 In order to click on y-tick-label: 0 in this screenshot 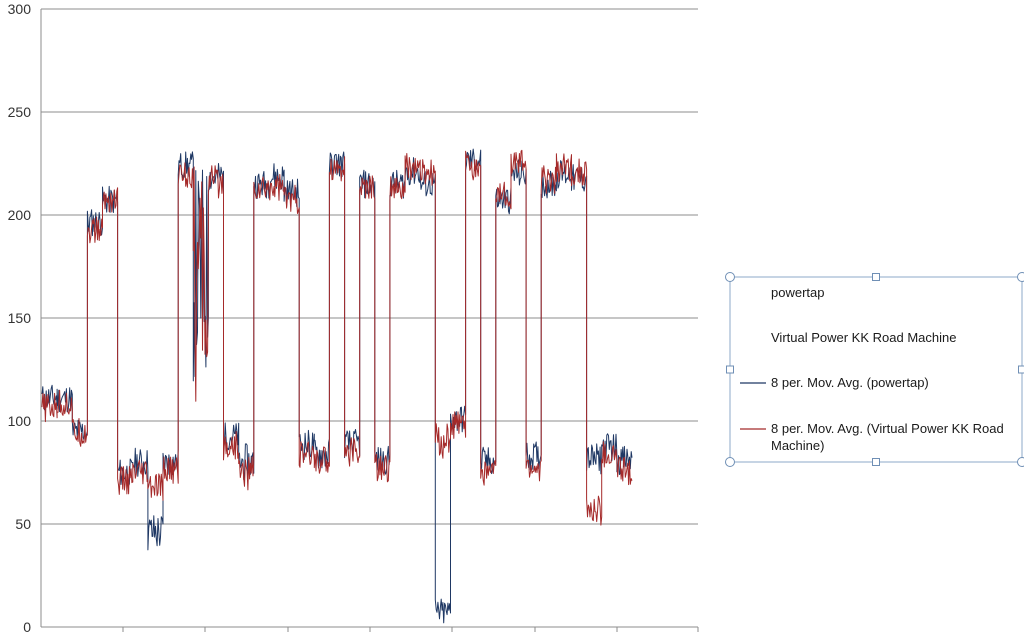, I will do `click(27, 627)`.